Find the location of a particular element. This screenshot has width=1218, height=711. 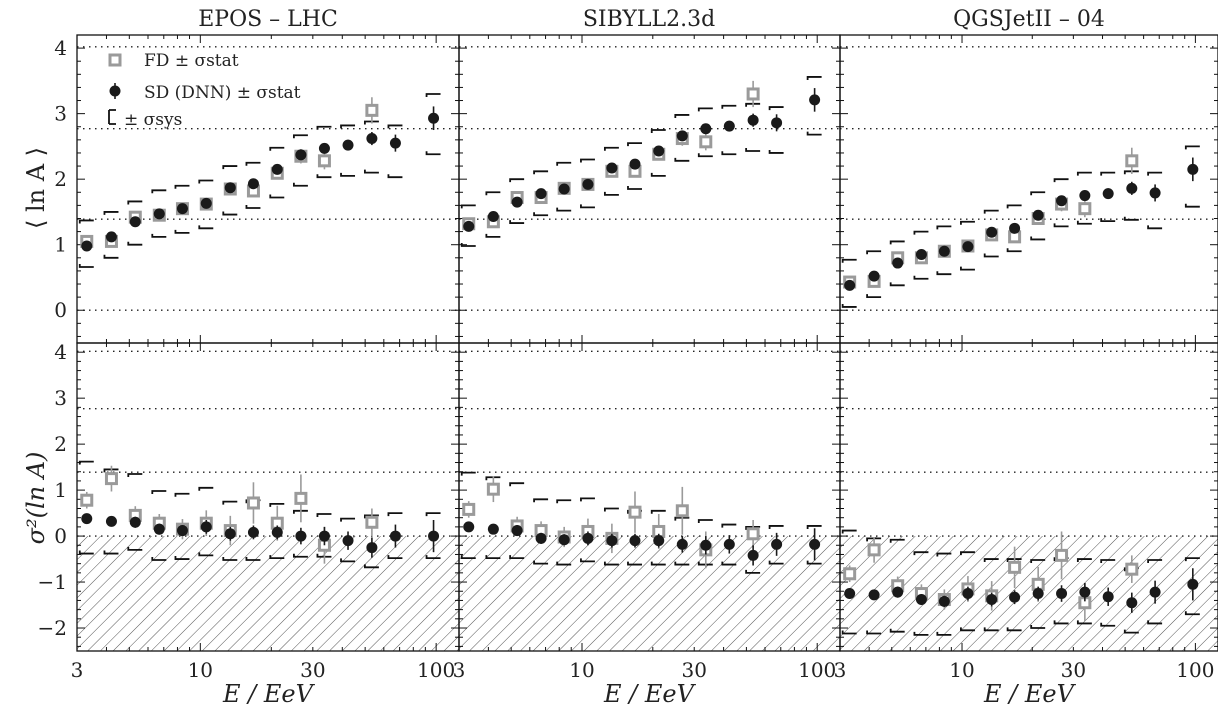

y-axis-label-variance: σ²(ln A) is located at coordinates (36, 498).